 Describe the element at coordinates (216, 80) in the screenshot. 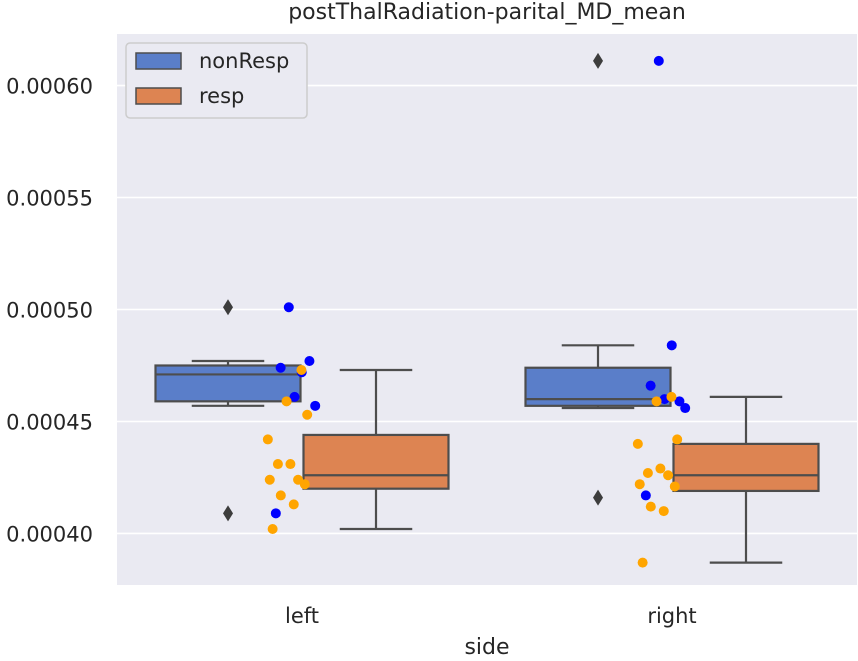

I see `legend: nonResp resp` at that location.